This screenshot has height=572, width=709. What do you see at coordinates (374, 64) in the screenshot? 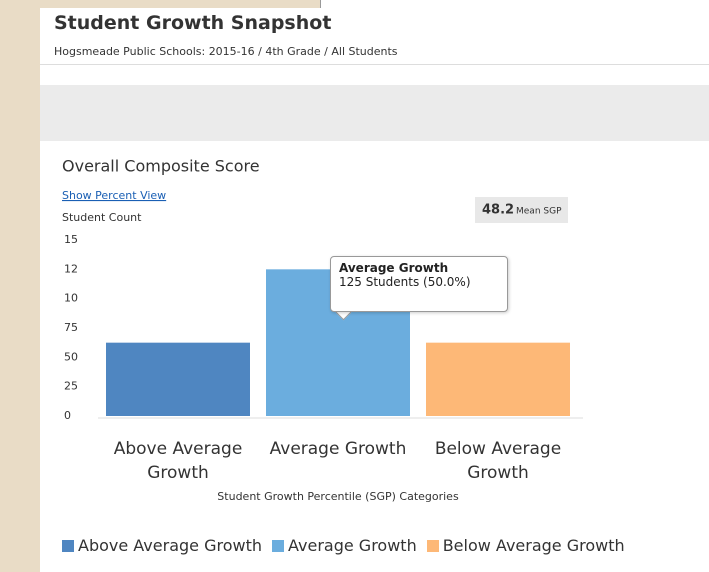
I see `divider` at bounding box center [374, 64].